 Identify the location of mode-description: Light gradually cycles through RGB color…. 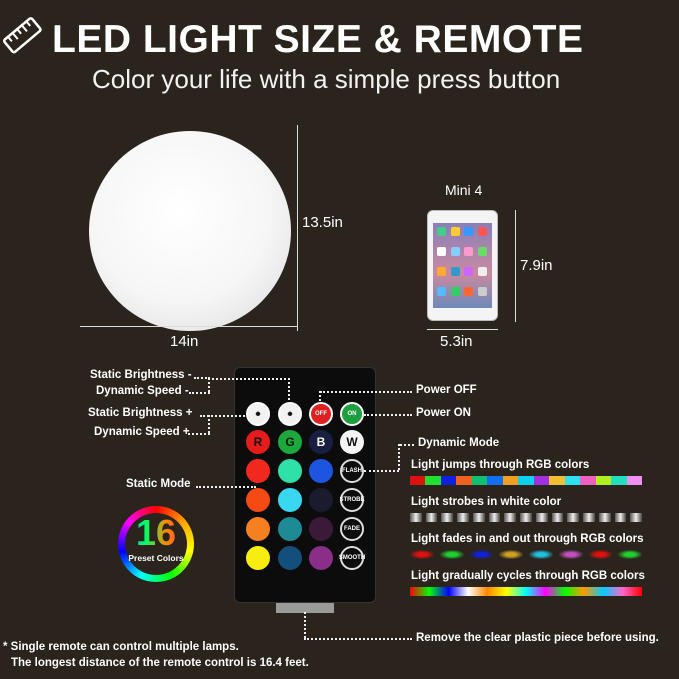
(528, 576).